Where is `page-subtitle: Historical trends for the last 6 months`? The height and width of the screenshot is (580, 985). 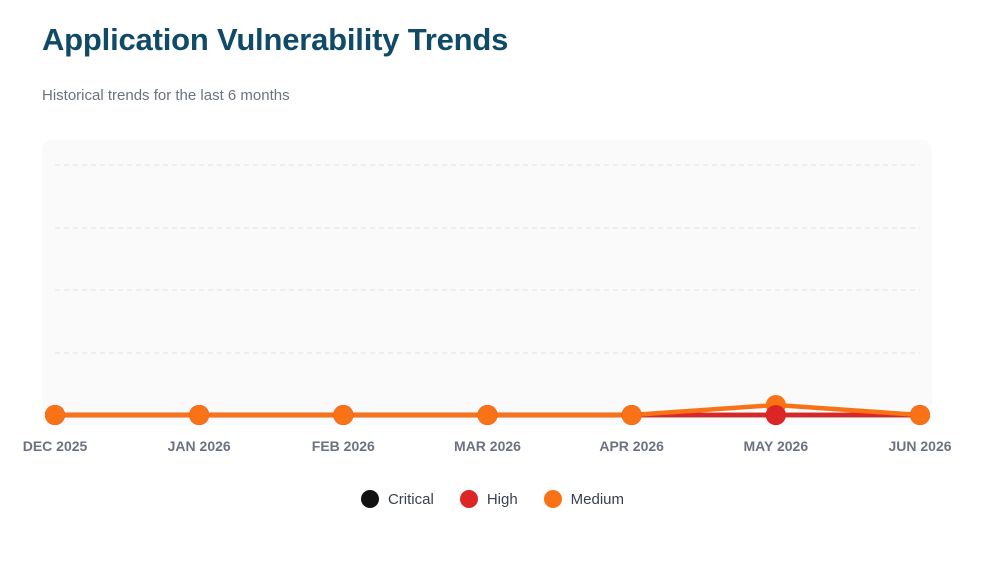 page-subtitle: Historical trends for the last 6 months is located at coordinates (166, 95).